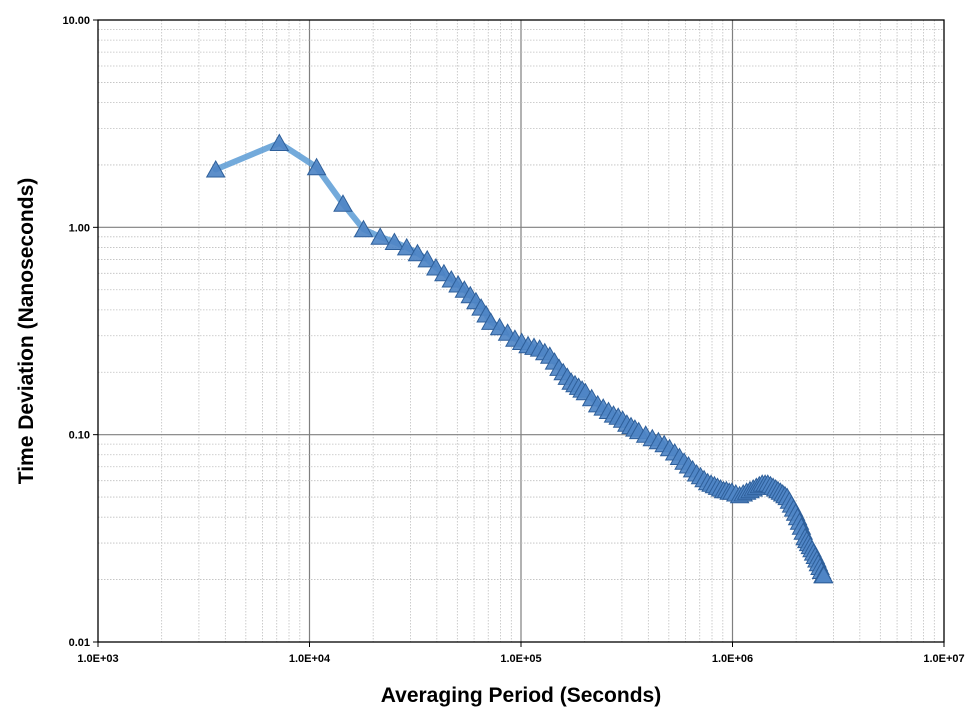 This screenshot has width=972, height=713. What do you see at coordinates (79, 228) in the screenshot?
I see `y-tick-label: 1.00` at bounding box center [79, 228].